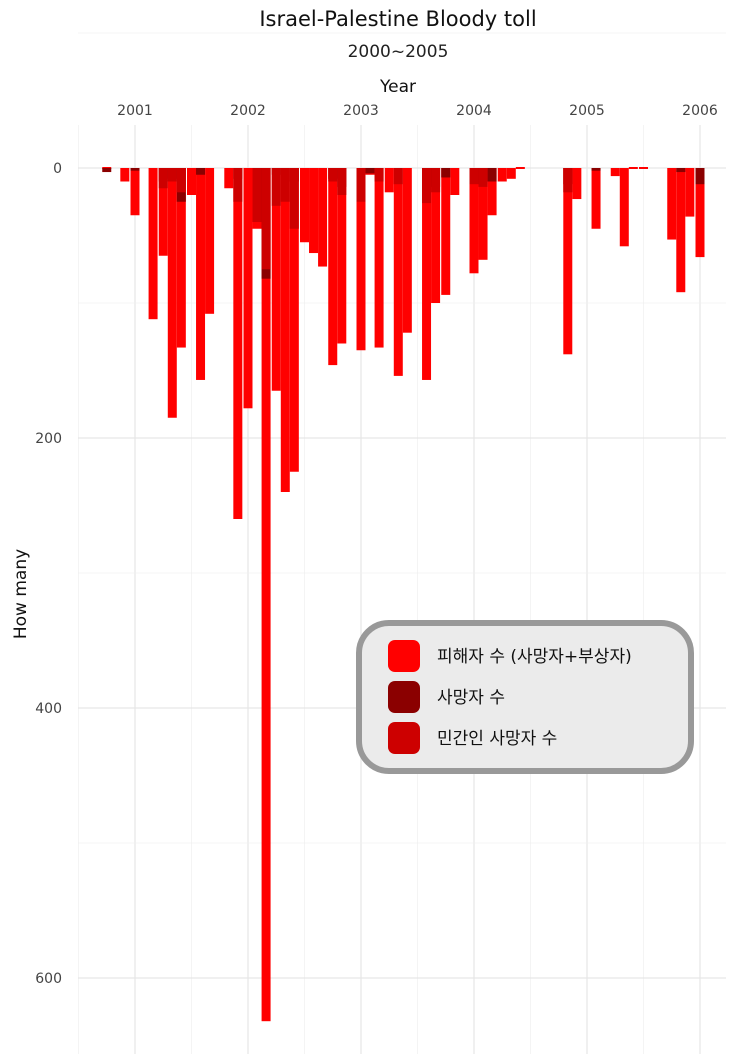  I want to click on y-axis-title: How many, so click(21, 594).